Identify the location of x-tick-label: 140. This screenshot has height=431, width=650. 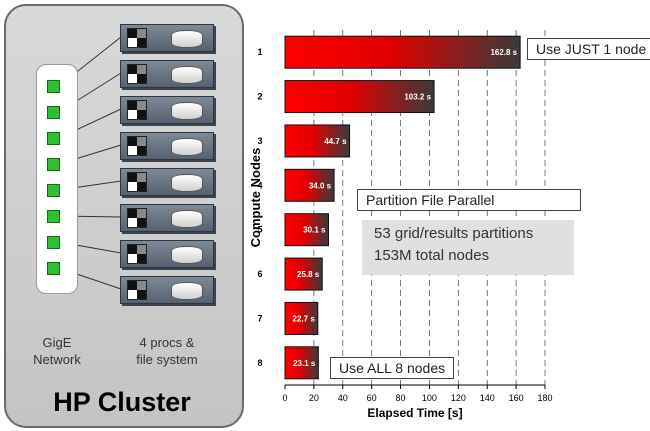
(487, 398).